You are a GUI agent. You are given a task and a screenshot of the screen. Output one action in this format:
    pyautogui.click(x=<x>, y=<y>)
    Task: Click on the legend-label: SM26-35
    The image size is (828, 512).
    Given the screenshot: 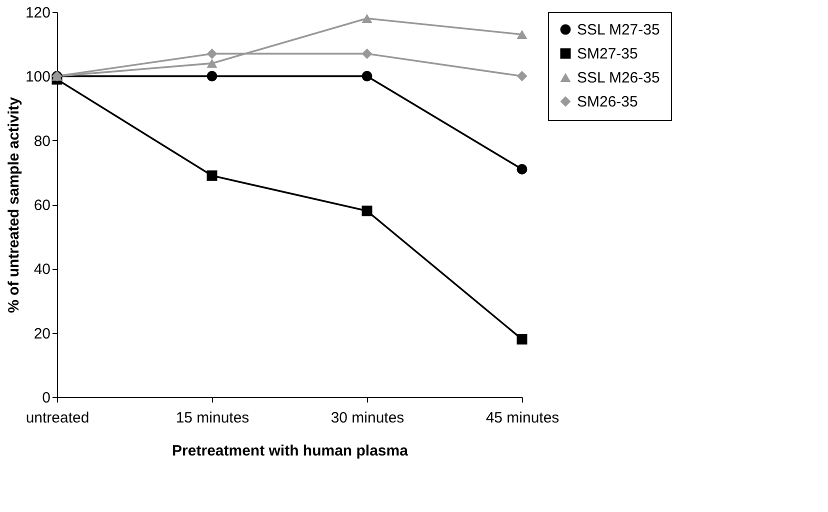 What is the action you would take?
    pyautogui.click(x=607, y=102)
    